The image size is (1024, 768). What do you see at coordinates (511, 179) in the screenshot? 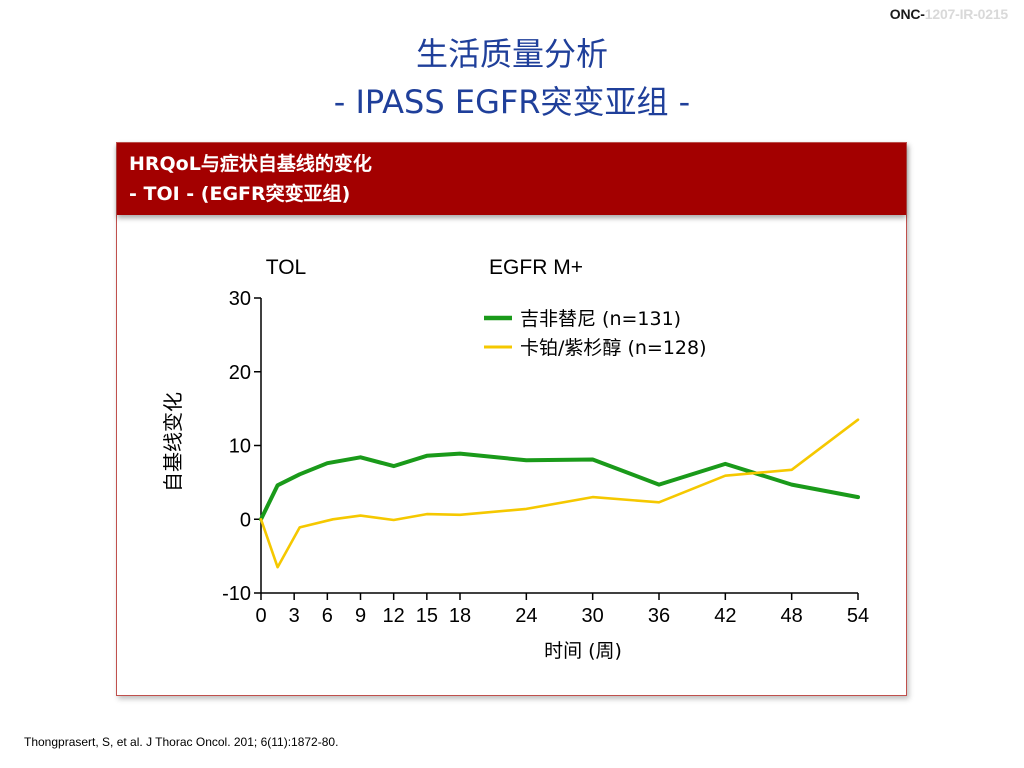
I see `panel-banner: HRQoL与症状自基线的变化 - TOI - (EGFR突变亚组)` at bounding box center [511, 179].